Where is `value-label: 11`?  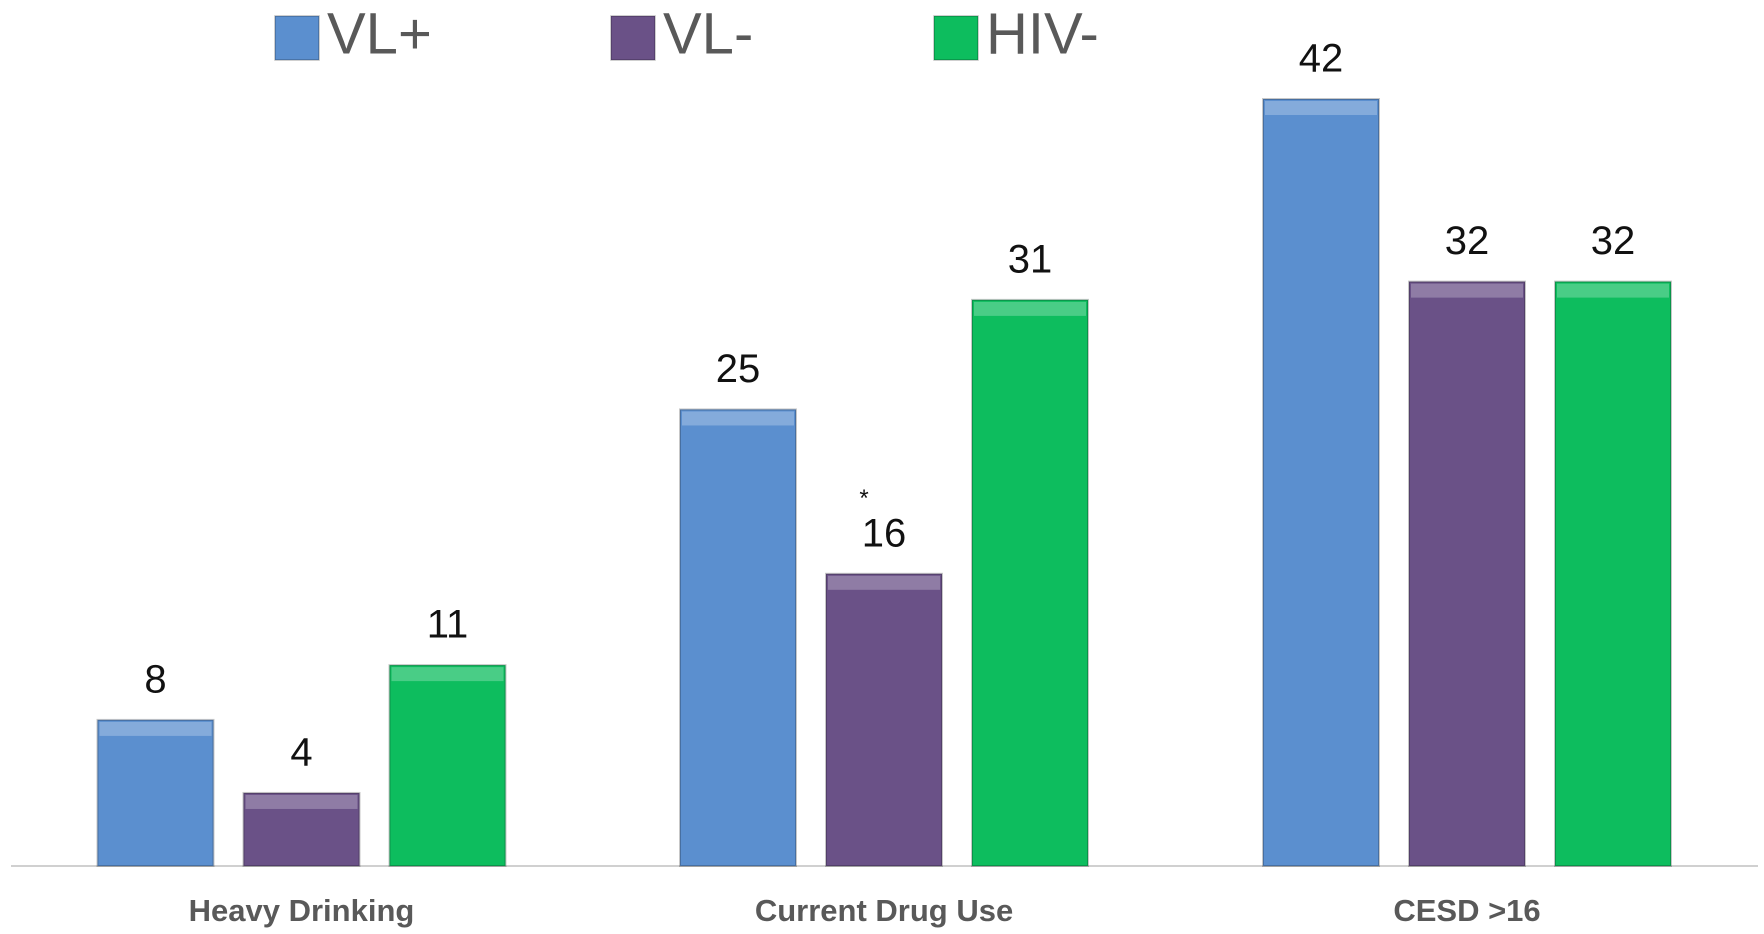
value-label: 11 is located at coordinates (448, 625).